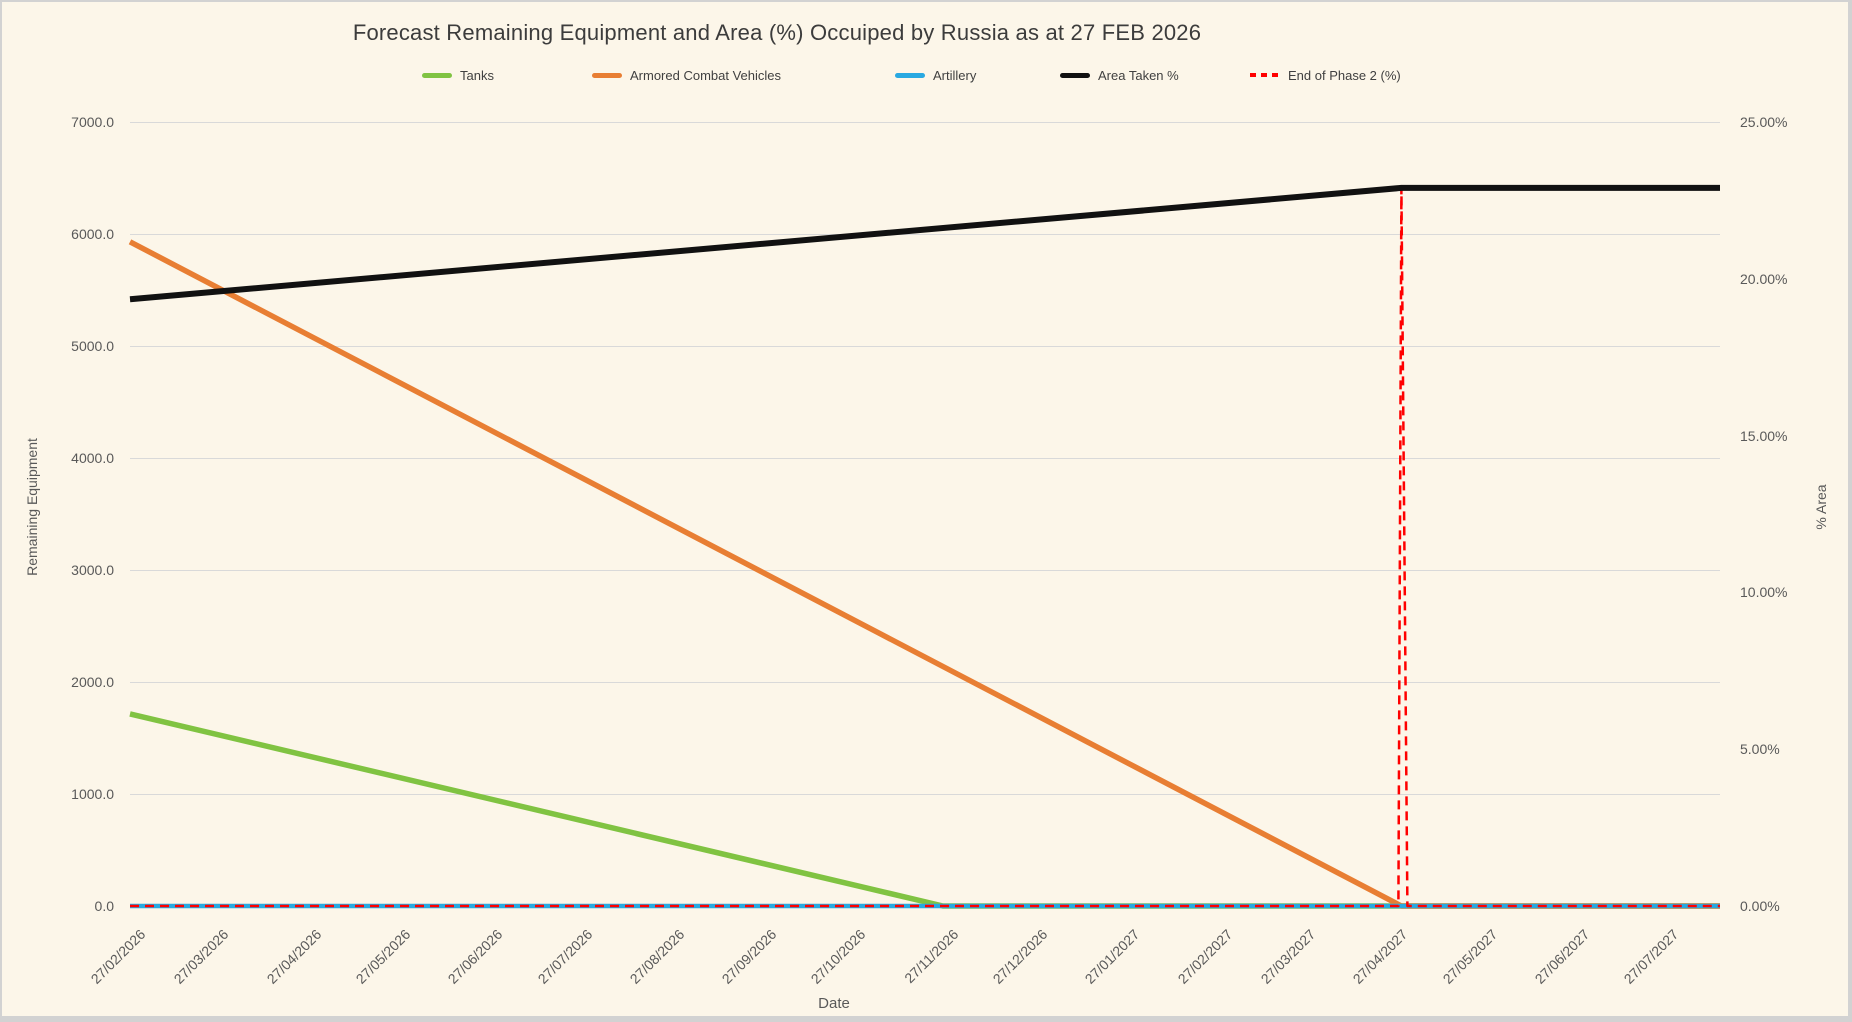 The image size is (1852, 1022). I want to click on legend-swatch-tanks-icon, so click(437, 75).